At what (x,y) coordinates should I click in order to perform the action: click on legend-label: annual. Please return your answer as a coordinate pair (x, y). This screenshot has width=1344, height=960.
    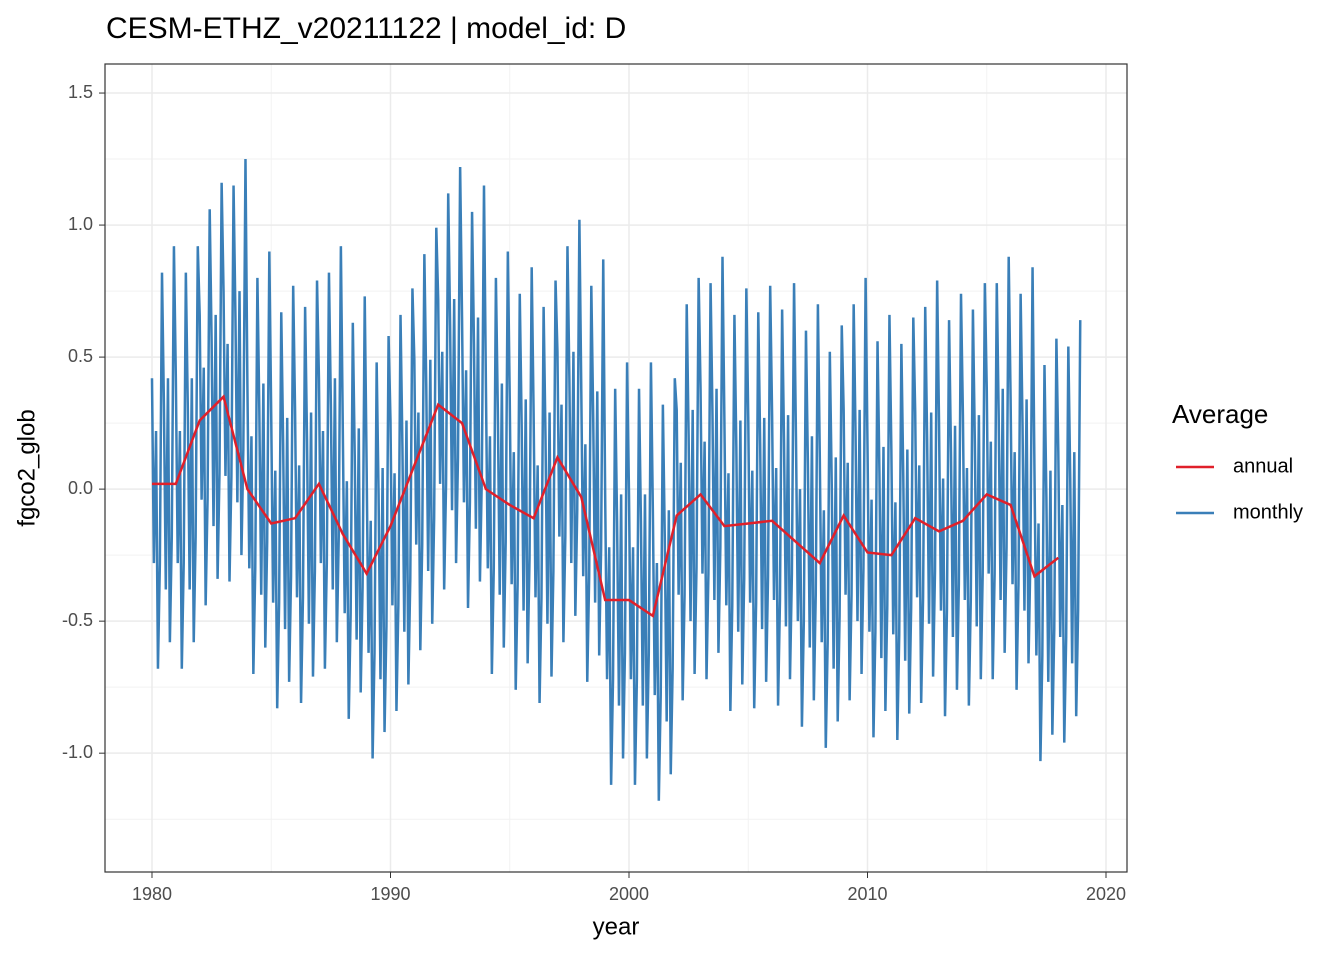
    Looking at the image, I should click on (1263, 466).